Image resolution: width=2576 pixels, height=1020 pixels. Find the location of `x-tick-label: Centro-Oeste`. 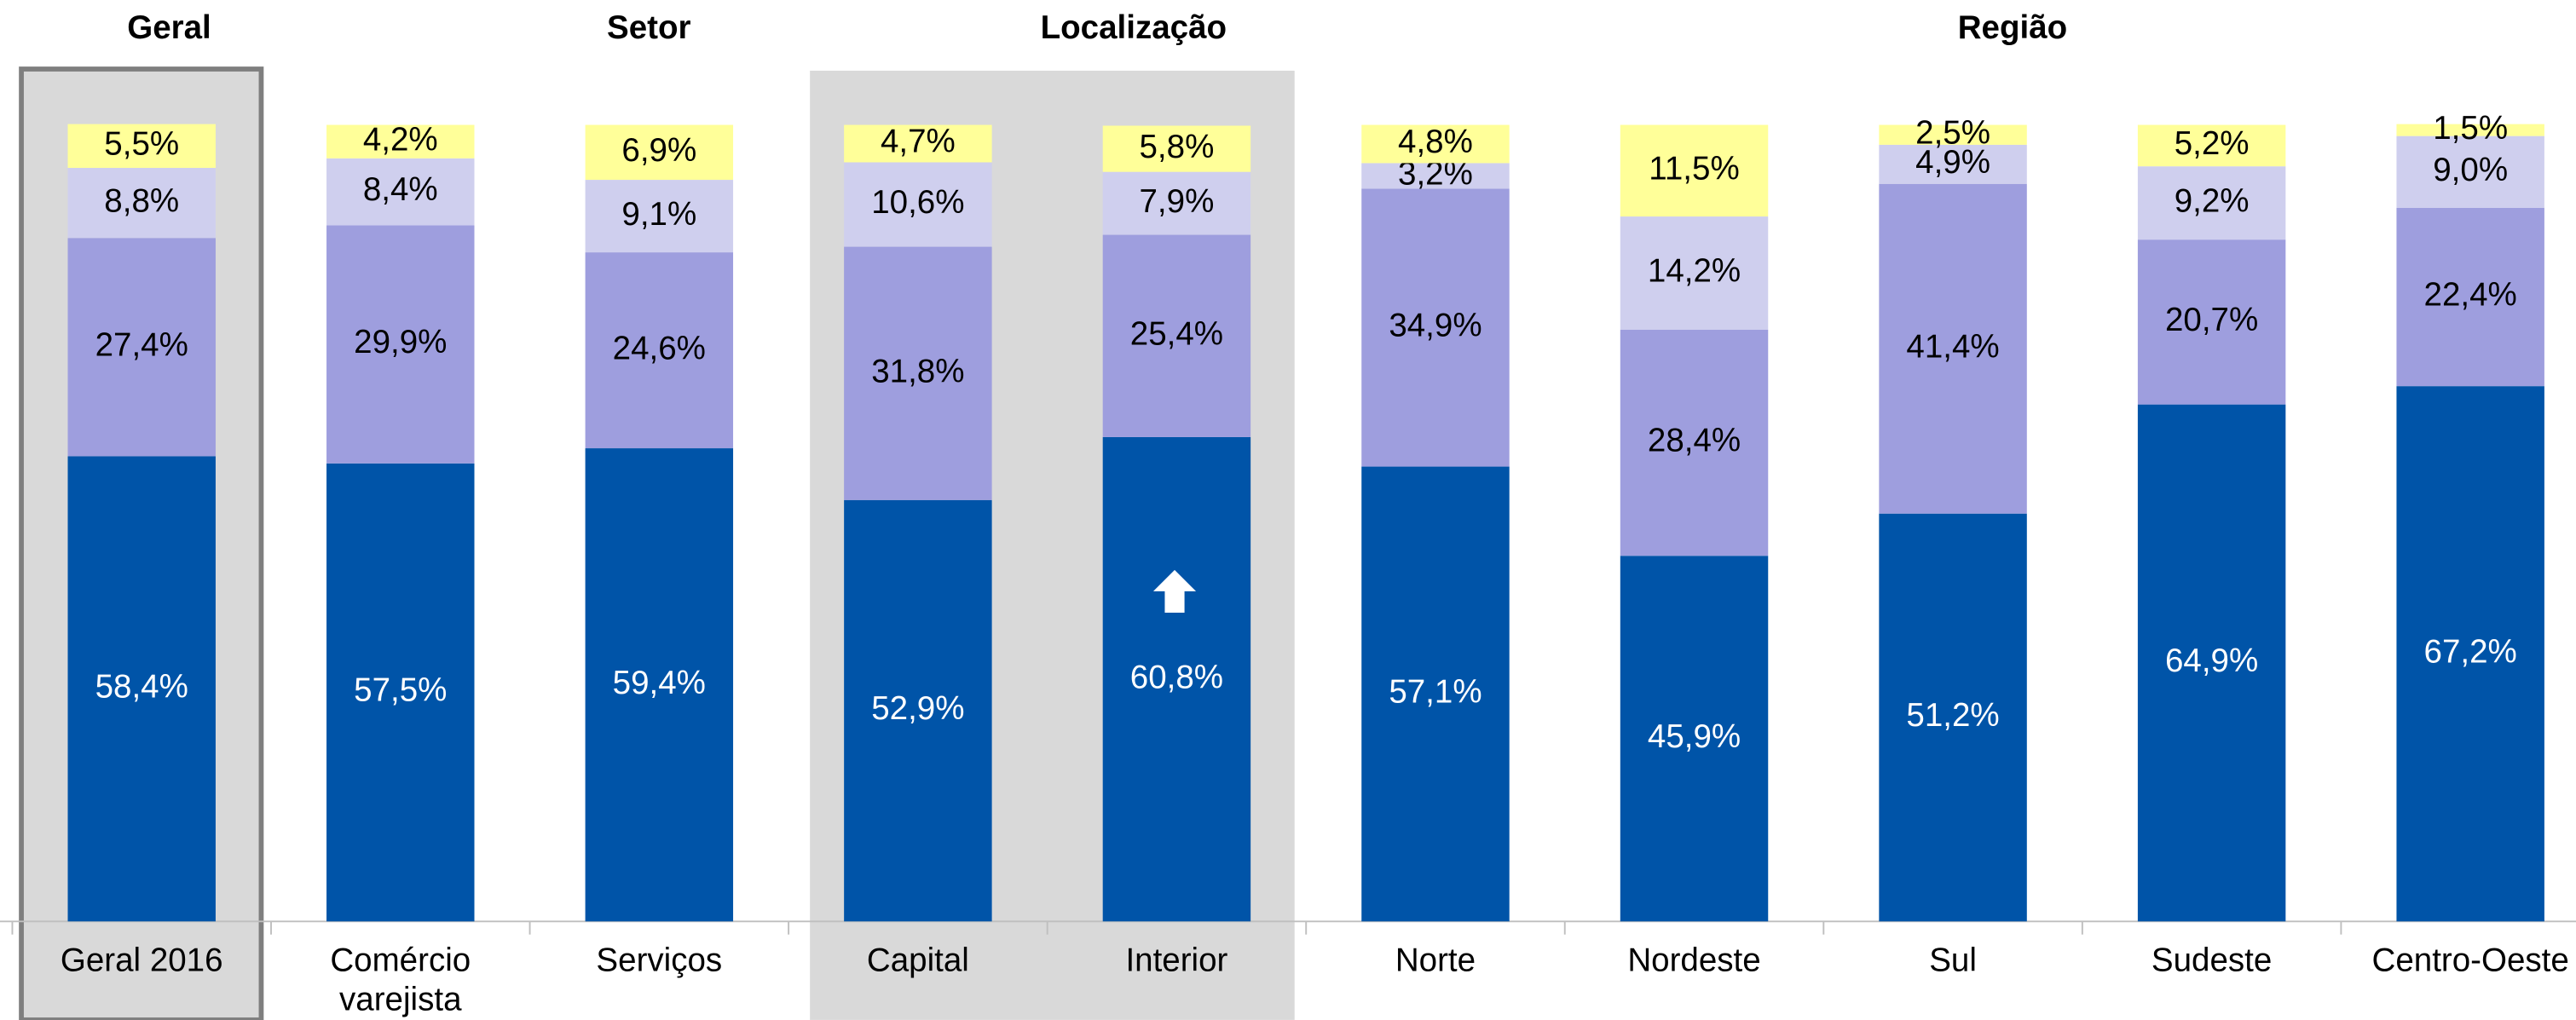

x-tick-label: Centro-Oeste is located at coordinates (2470, 960).